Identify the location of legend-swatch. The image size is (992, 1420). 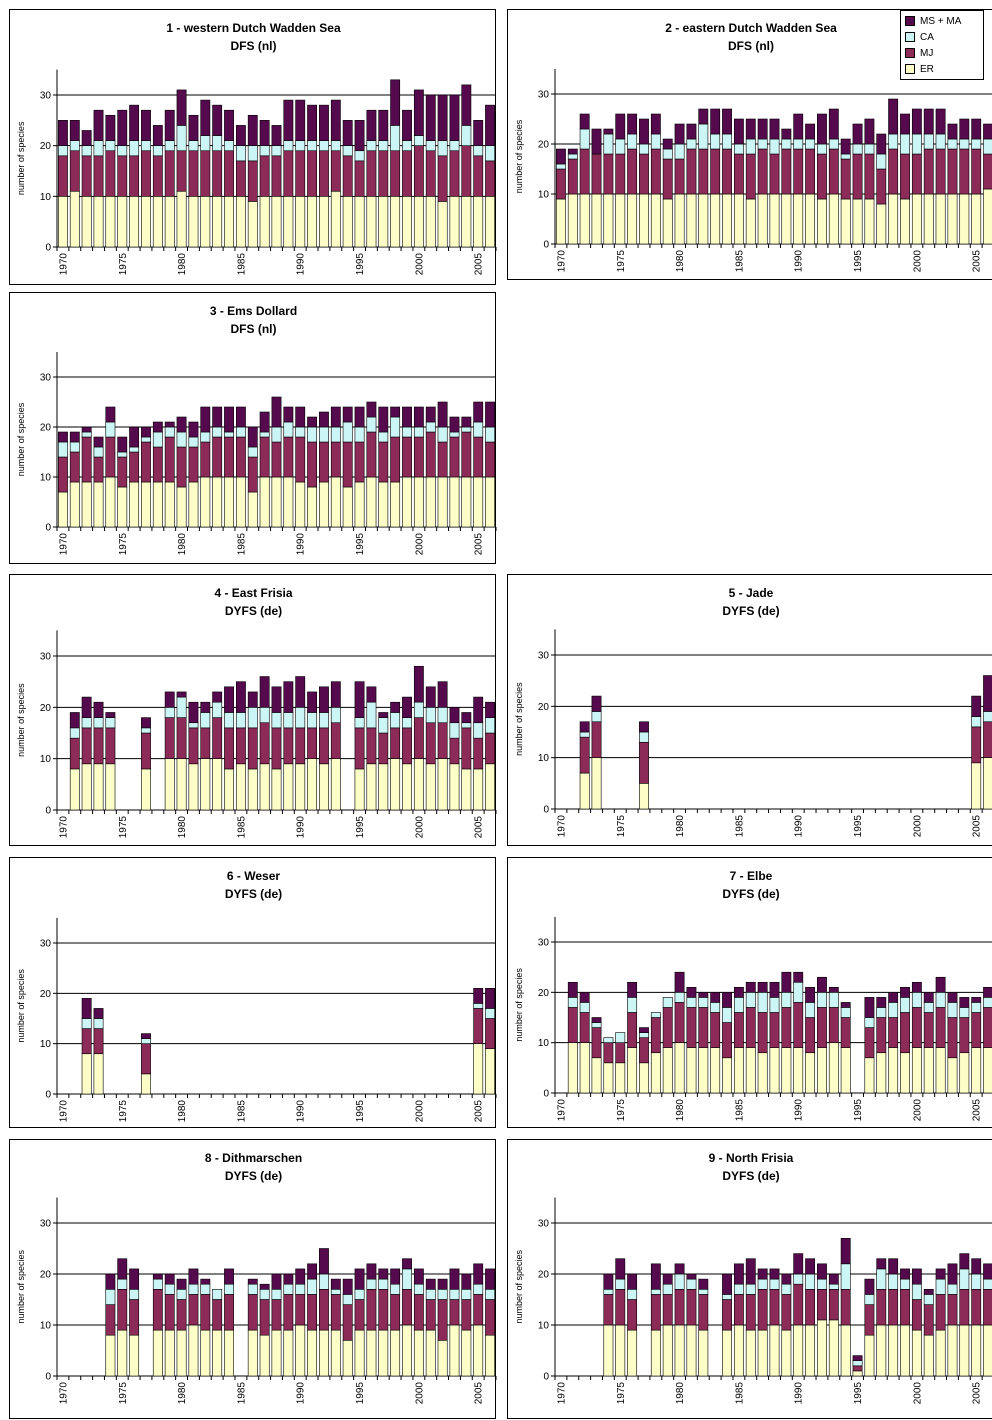
(910, 37).